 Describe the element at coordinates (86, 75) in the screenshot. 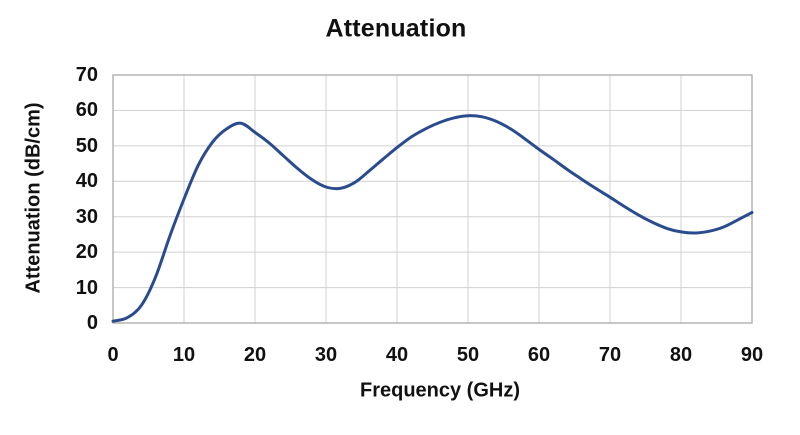

I see `y-tick-label: 70` at that location.